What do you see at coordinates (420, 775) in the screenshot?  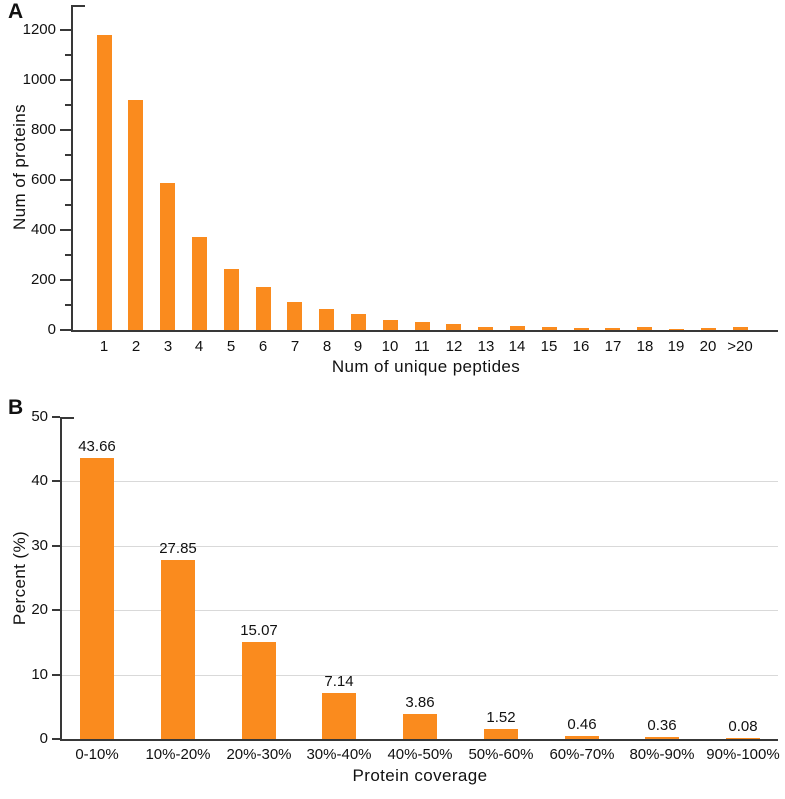 I see `x-axis-title-b: Protein coverage` at bounding box center [420, 775].